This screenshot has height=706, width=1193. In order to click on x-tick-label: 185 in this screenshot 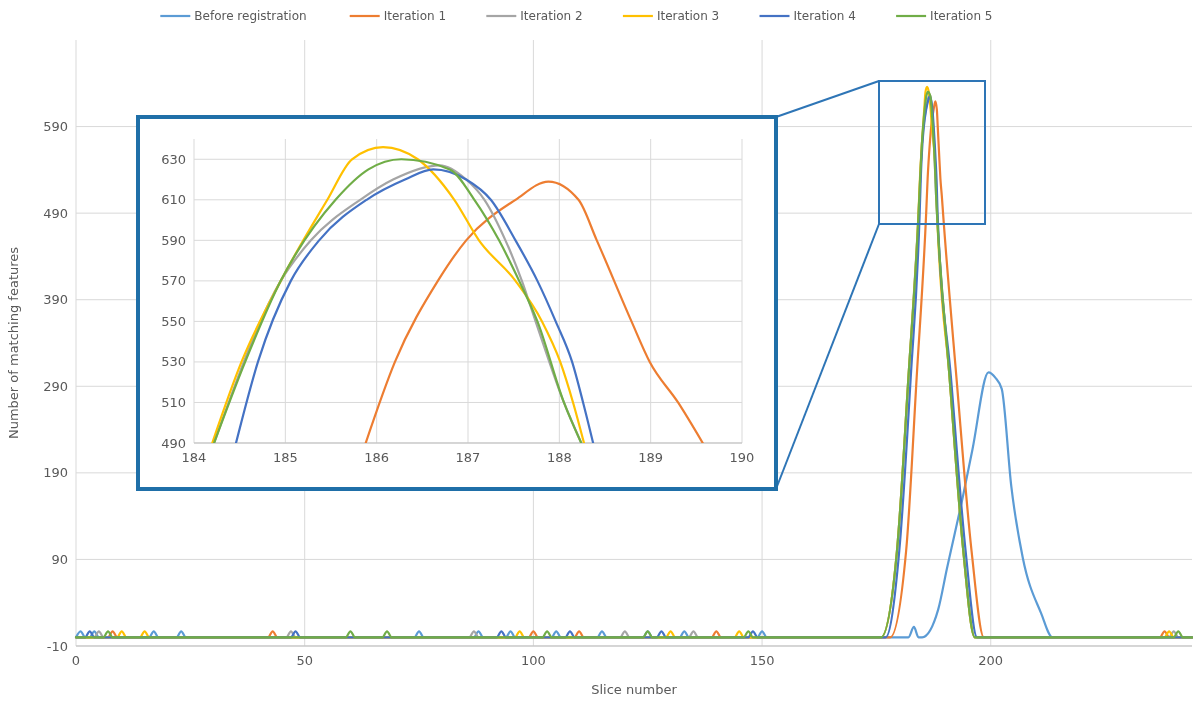, I will do `click(285, 457)`.